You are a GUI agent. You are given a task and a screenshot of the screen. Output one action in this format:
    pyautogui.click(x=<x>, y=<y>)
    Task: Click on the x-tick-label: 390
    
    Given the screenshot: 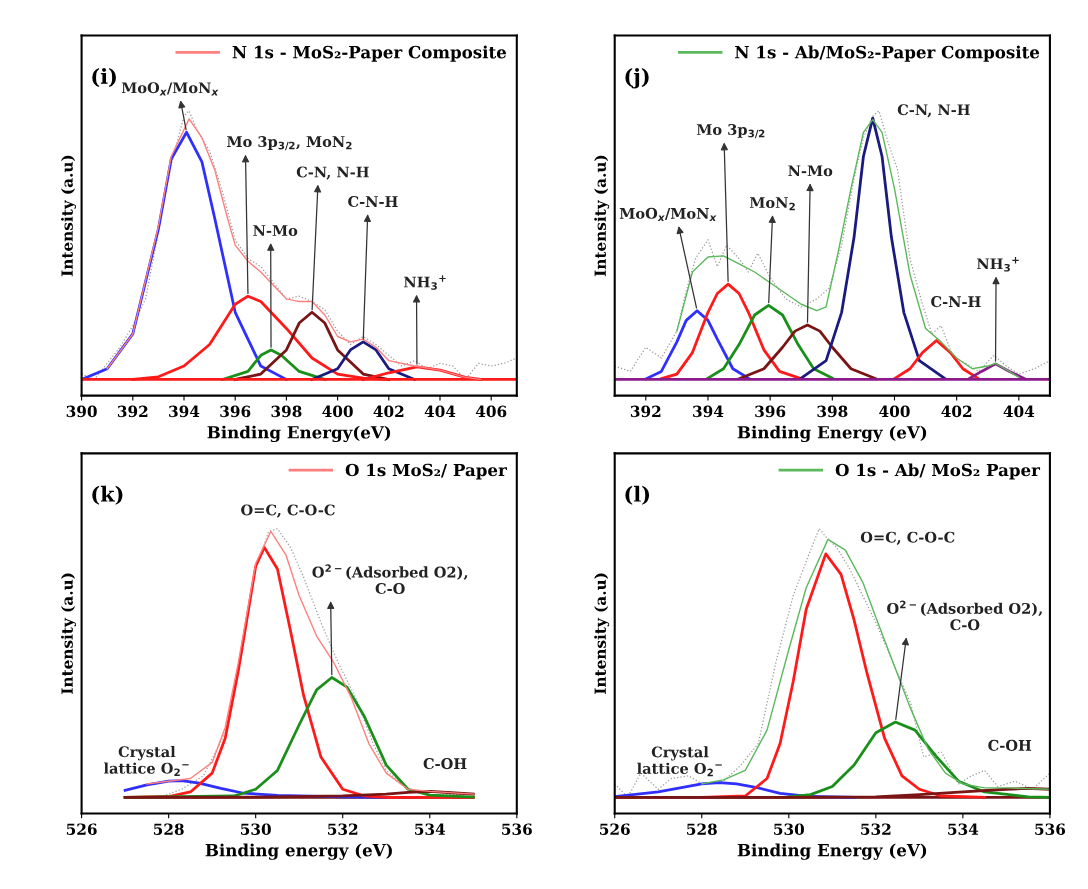 What is the action you would take?
    pyautogui.click(x=81, y=411)
    